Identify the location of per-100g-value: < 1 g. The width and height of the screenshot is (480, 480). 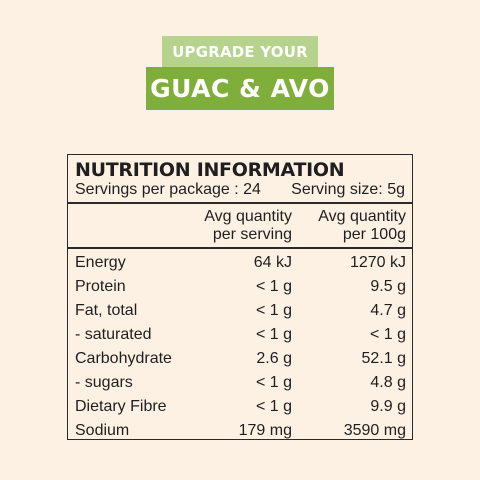
(387, 334).